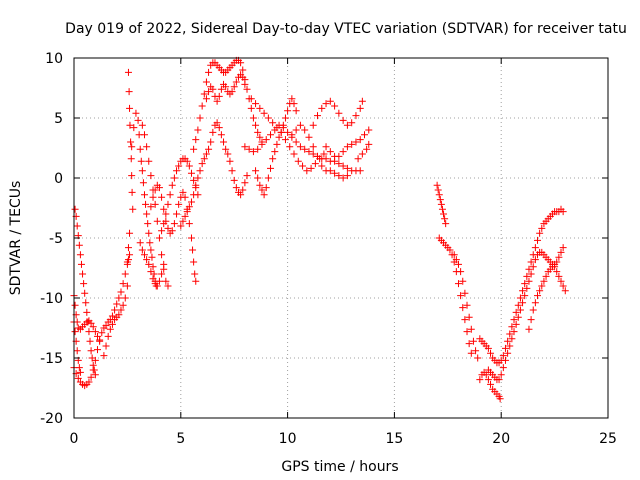 Image resolution: width=640 pixels, height=480 pixels. What do you see at coordinates (339, 467) in the screenshot?
I see `x-axis-label: GPS time / hours` at bounding box center [339, 467].